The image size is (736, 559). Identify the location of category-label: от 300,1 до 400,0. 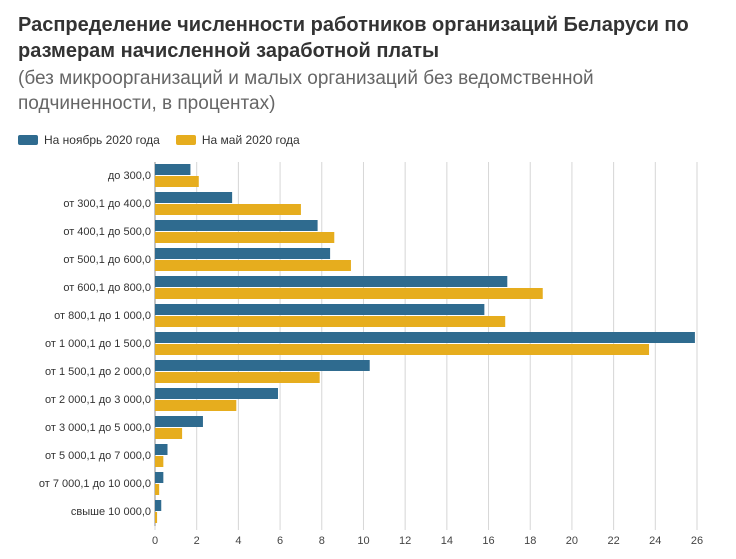
(107, 204).